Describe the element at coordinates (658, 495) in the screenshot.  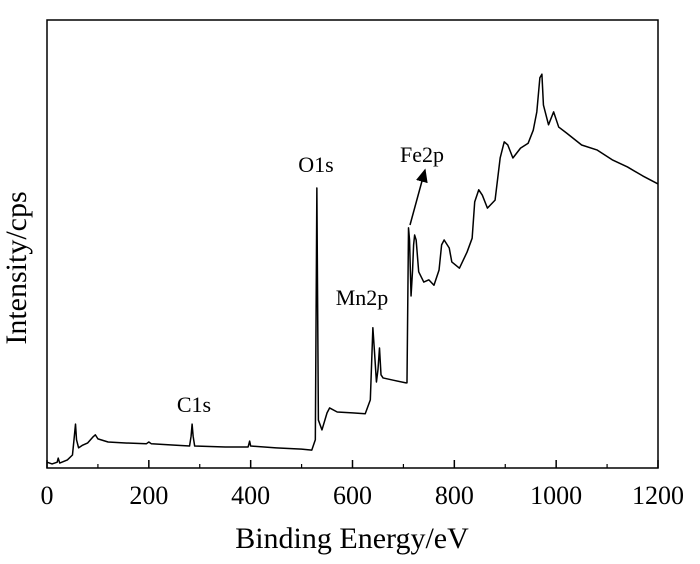
I see `x-tick-label: 1200` at that location.